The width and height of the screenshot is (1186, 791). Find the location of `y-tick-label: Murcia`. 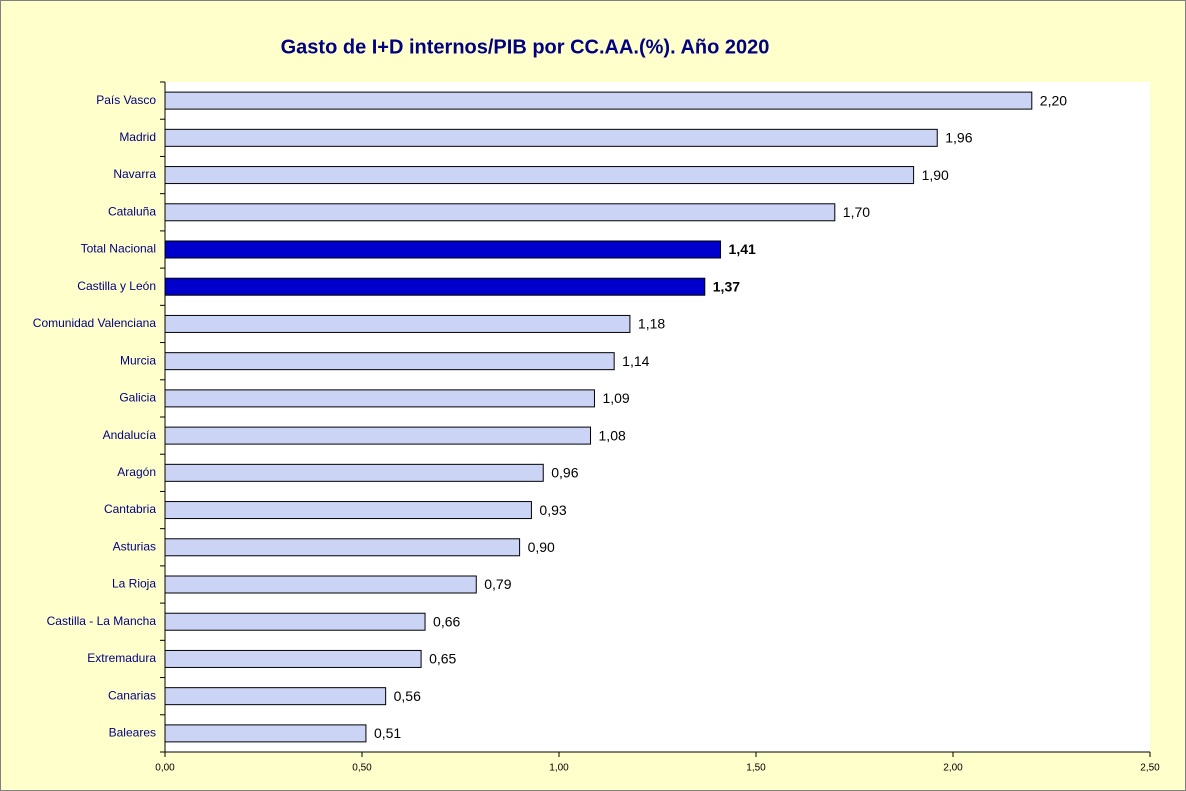

y-tick-label: Murcia is located at coordinates (138, 360).